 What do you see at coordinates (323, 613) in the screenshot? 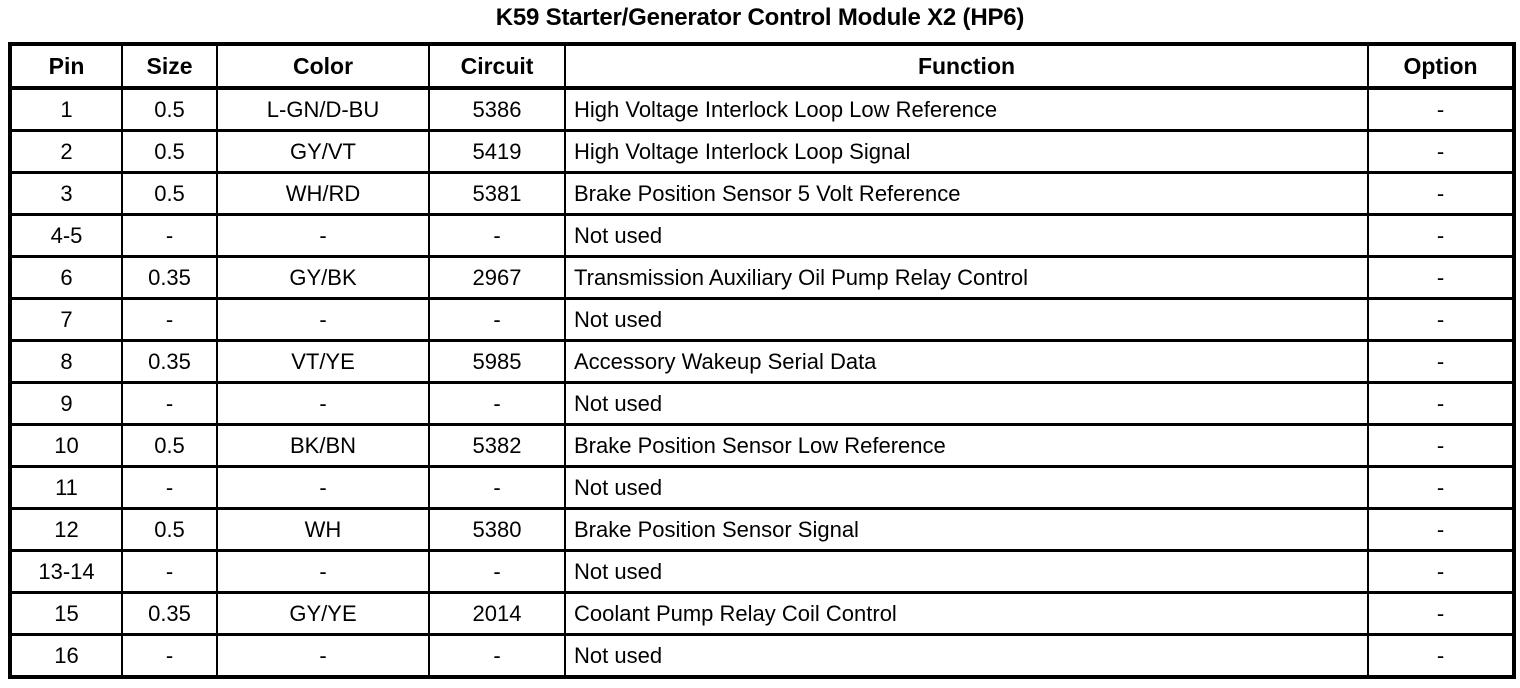
I see `cell-color: GY/YE` at bounding box center [323, 613].